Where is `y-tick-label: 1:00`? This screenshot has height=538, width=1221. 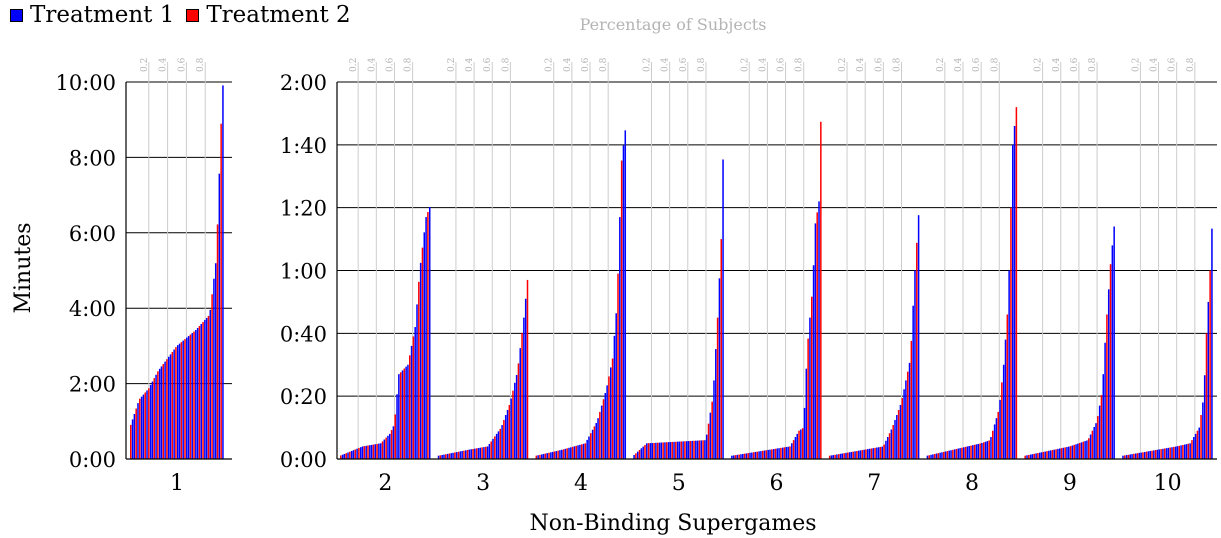
y-tick-label: 1:00 is located at coordinates (303, 272).